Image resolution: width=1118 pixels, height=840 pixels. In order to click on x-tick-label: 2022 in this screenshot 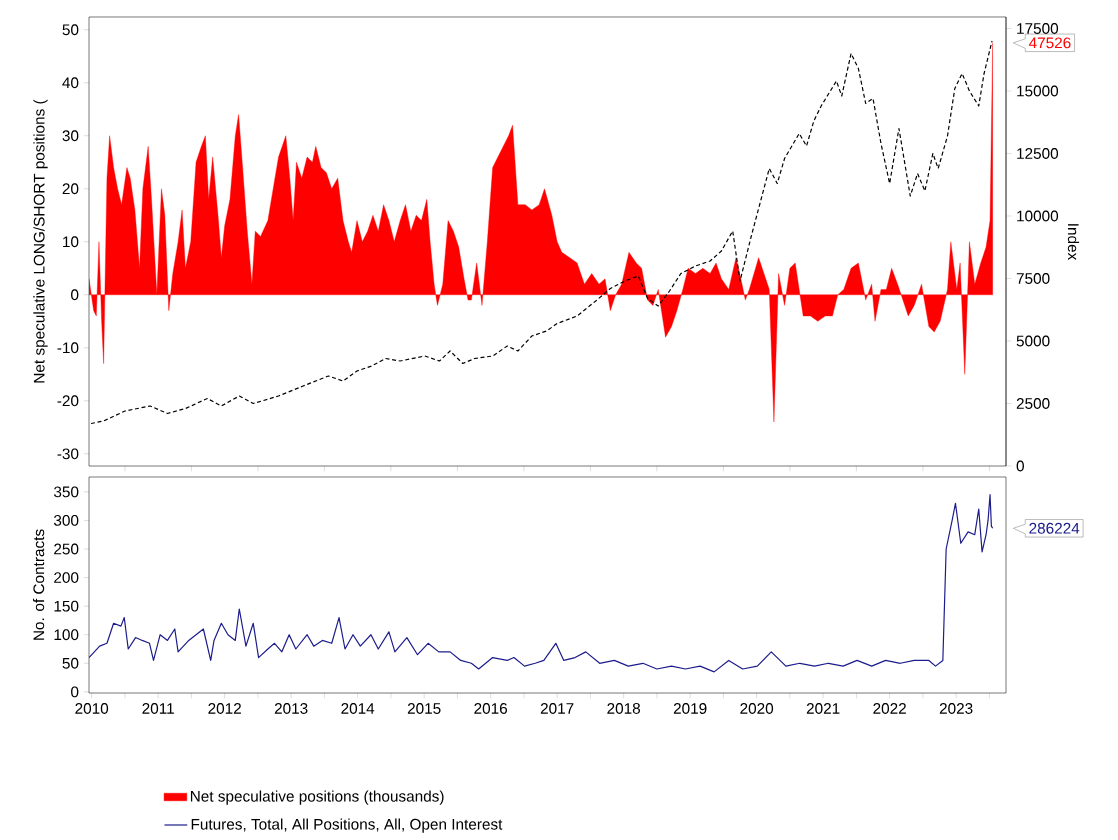, I will do `click(889, 708)`.